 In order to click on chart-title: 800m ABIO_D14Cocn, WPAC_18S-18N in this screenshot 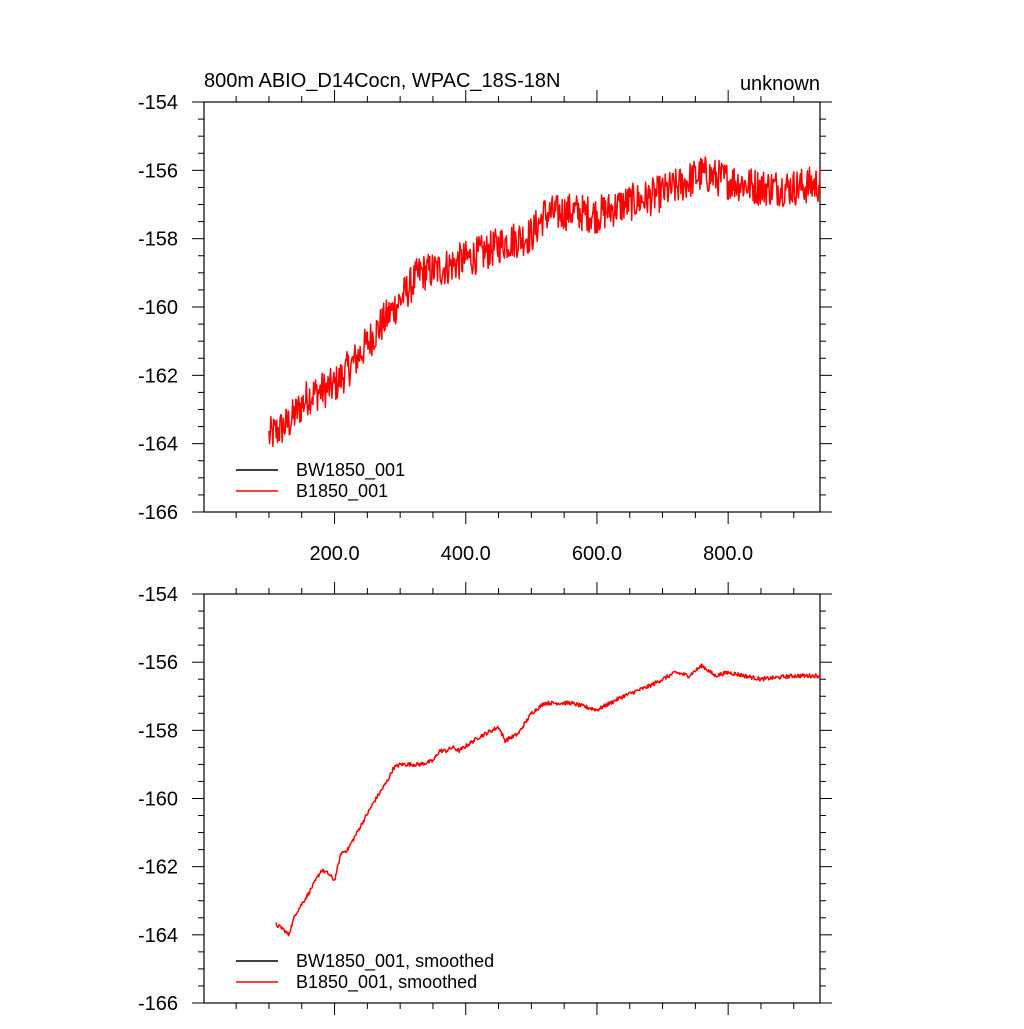, I will do `click(382, 81)`.